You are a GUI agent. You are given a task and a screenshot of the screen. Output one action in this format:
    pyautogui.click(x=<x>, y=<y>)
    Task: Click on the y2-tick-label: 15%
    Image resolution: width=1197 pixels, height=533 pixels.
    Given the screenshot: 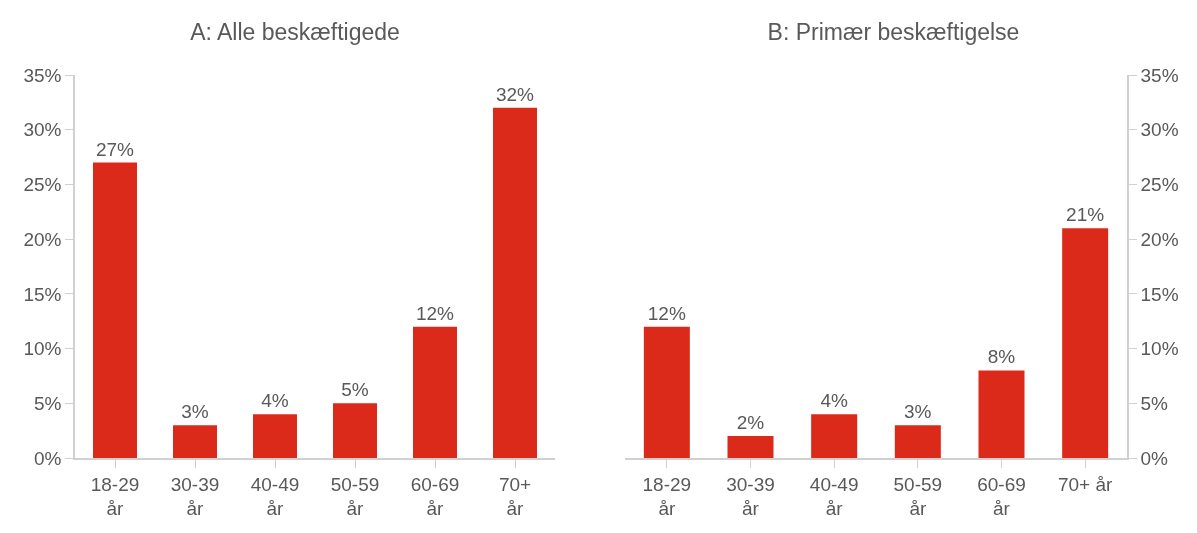 What is the action you would take?
    pyautogui.click(x=1159, y=294)
    